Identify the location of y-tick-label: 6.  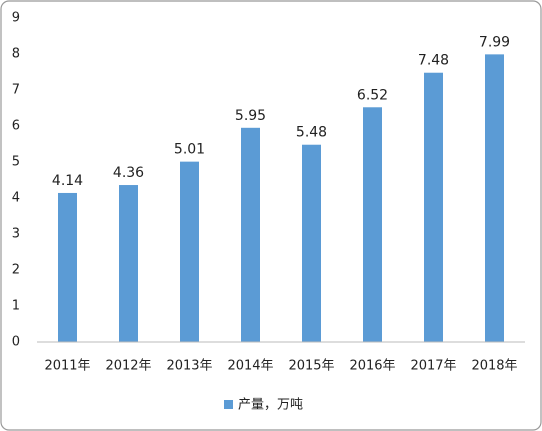
(16, 126).